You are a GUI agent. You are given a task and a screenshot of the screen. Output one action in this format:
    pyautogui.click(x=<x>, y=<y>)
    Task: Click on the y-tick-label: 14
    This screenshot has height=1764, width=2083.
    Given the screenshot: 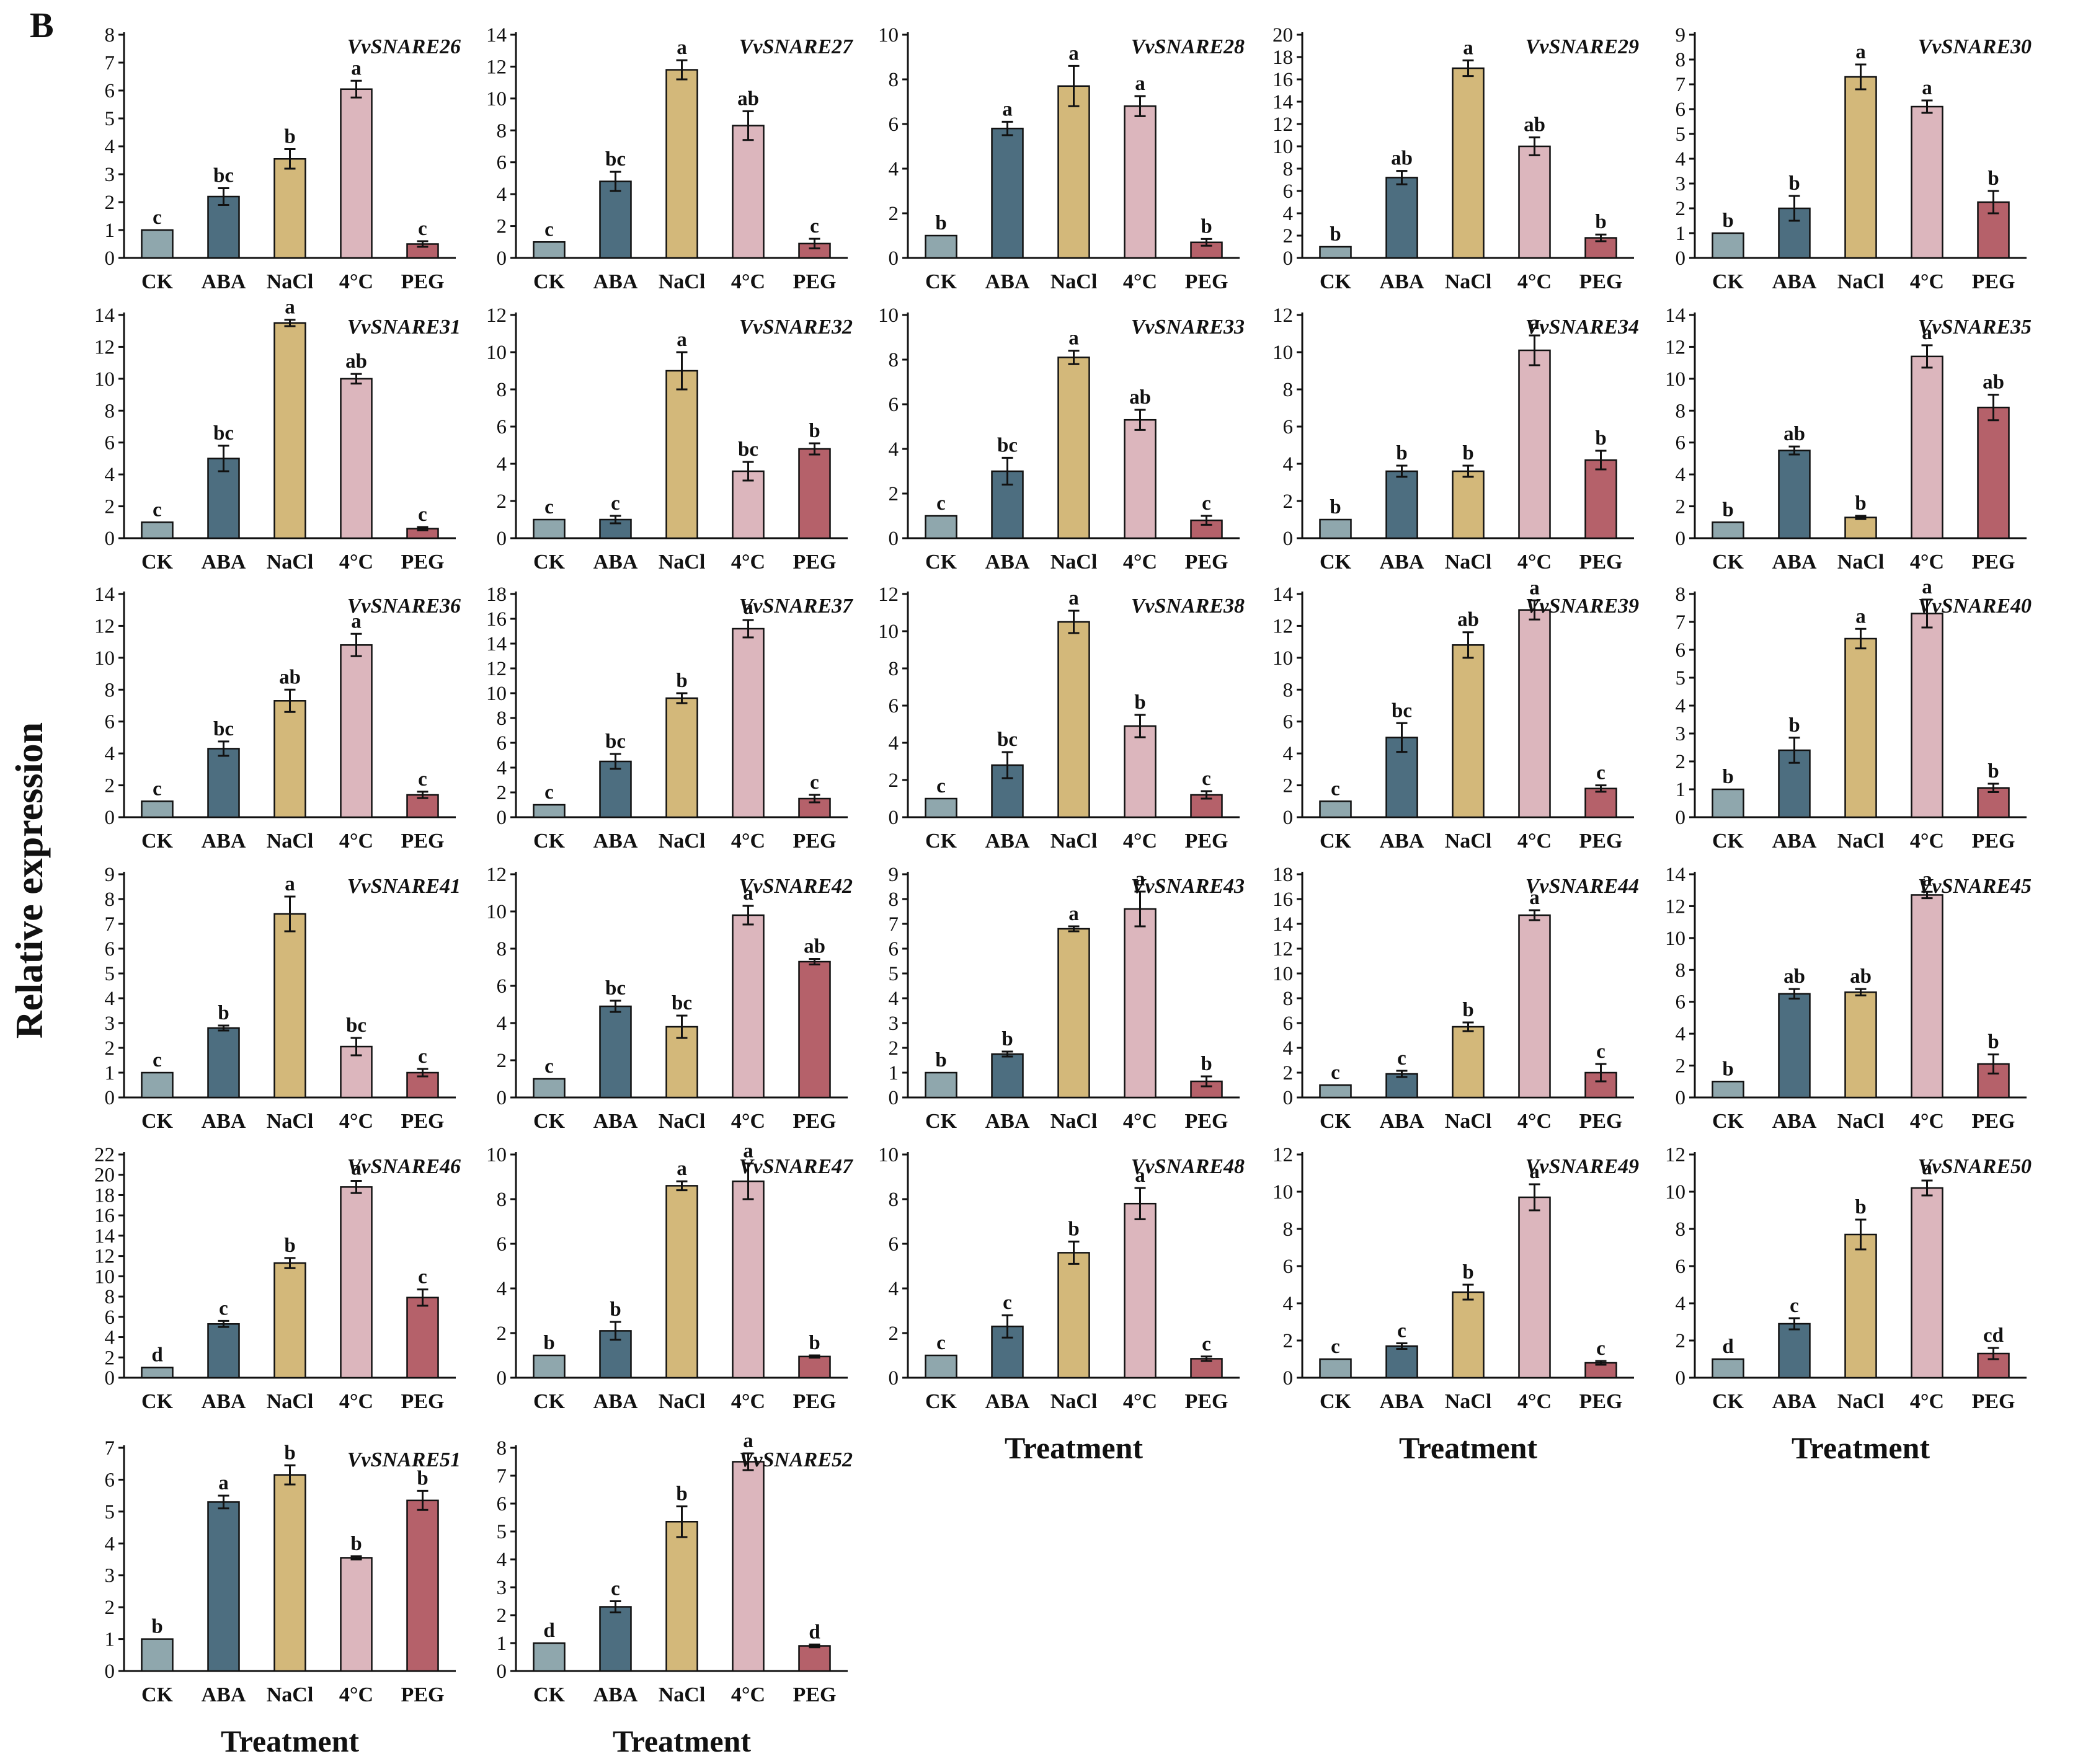 What is the action you would take?
    pyautogui.click(x=496, y=36)
    